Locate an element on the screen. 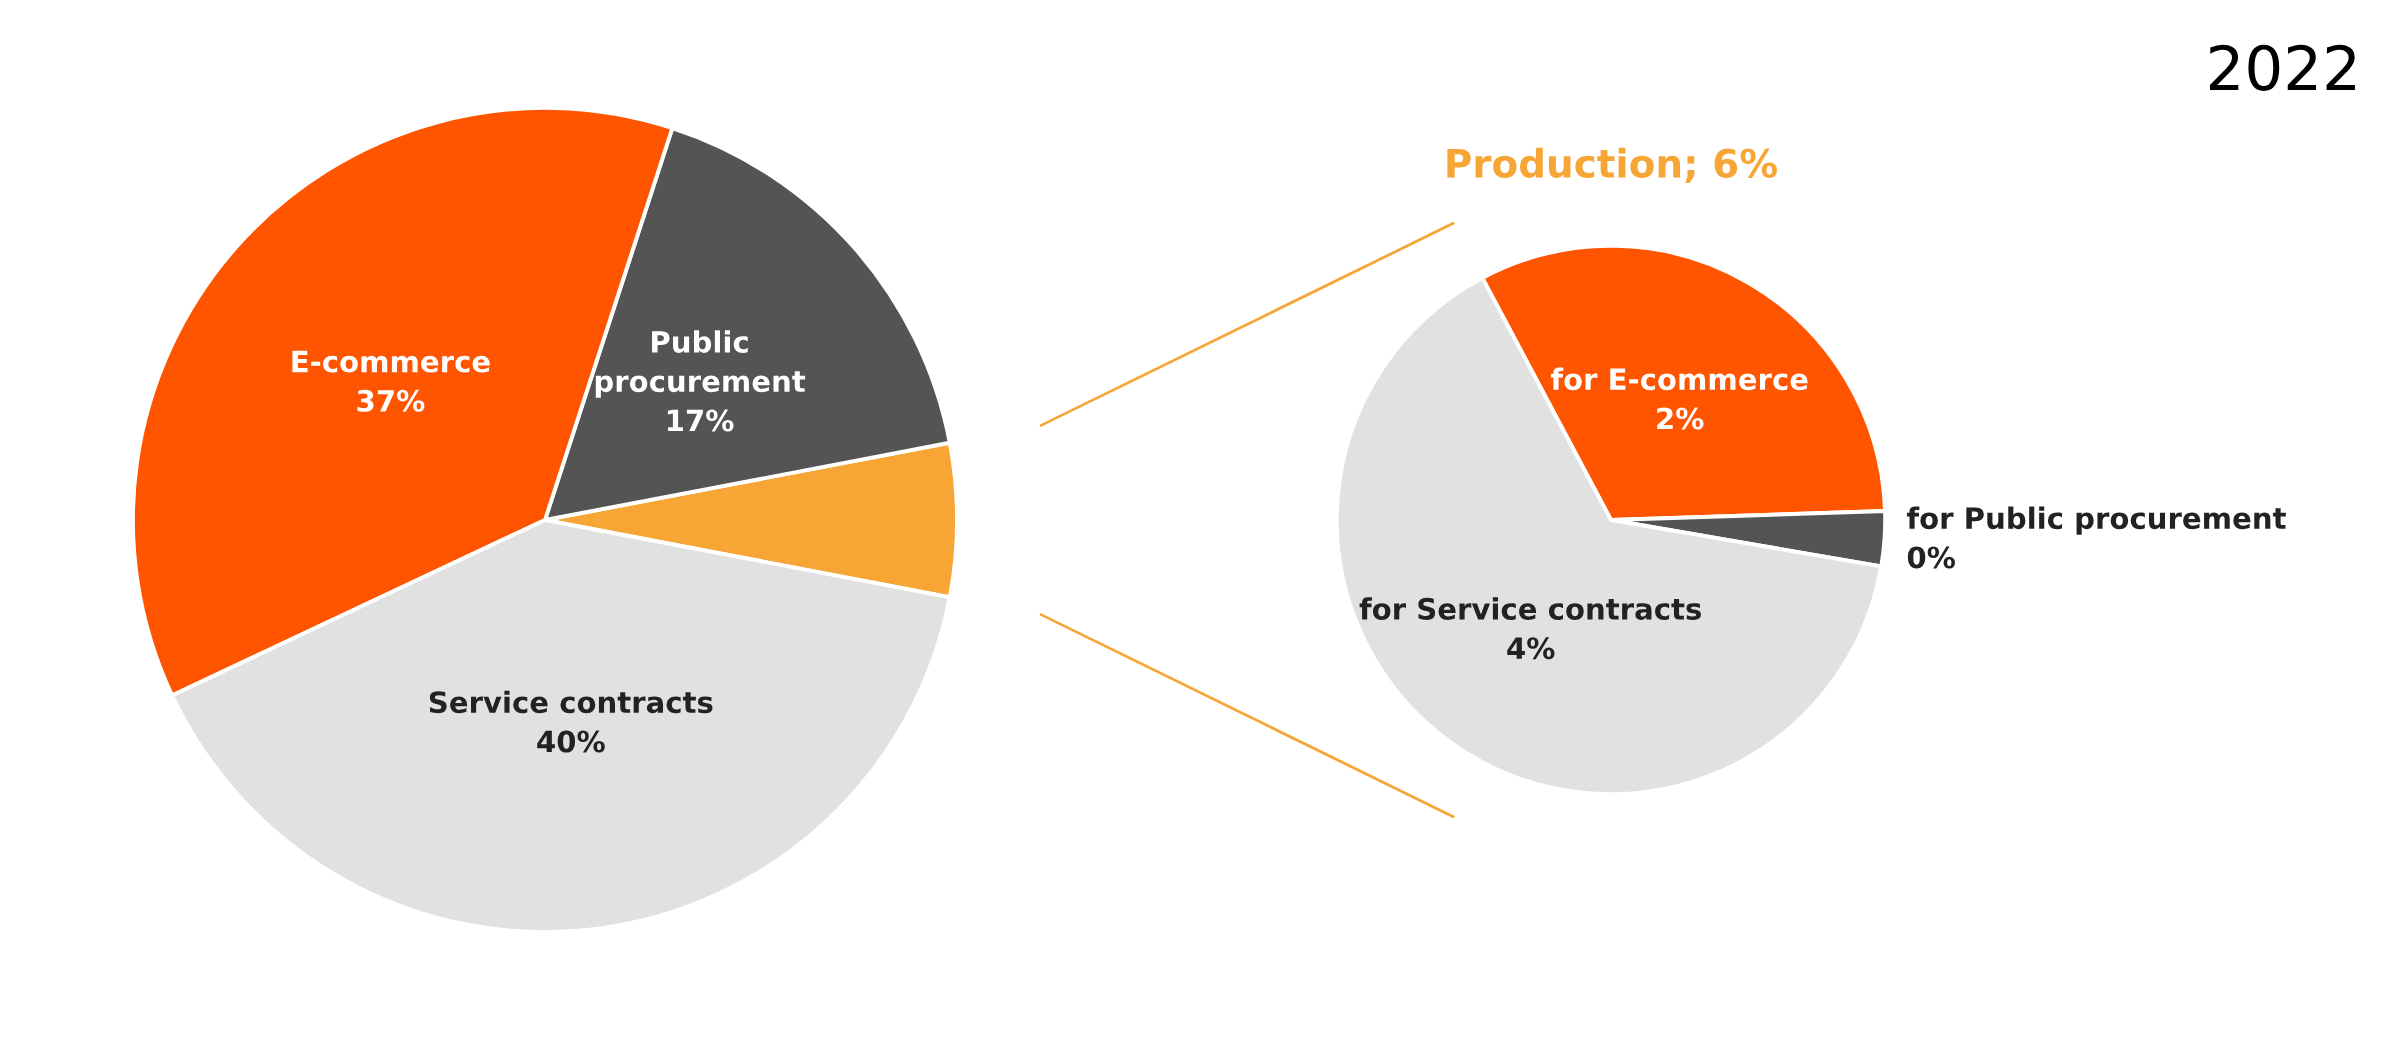  slice-label: for Public procurement is located at coordinates (2096, 520).